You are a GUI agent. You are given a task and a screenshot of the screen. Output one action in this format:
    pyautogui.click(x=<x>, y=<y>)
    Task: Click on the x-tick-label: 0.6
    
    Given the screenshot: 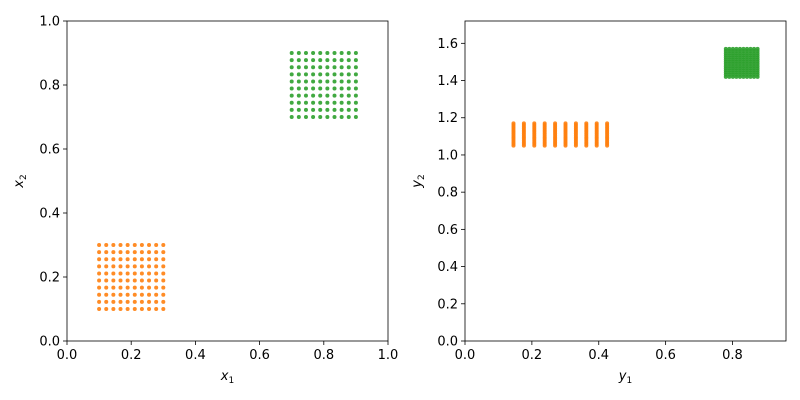 What is the action you would take?
    pyautogui.click(x=665, y=355)
    